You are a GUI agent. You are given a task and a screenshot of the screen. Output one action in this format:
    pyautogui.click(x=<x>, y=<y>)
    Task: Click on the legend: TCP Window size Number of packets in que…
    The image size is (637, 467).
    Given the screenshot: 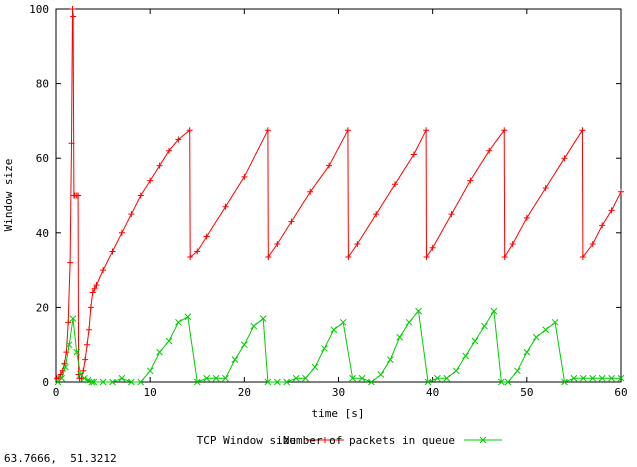 What is the action you would take?
    pyautogui.click(x=349, y=440)
    